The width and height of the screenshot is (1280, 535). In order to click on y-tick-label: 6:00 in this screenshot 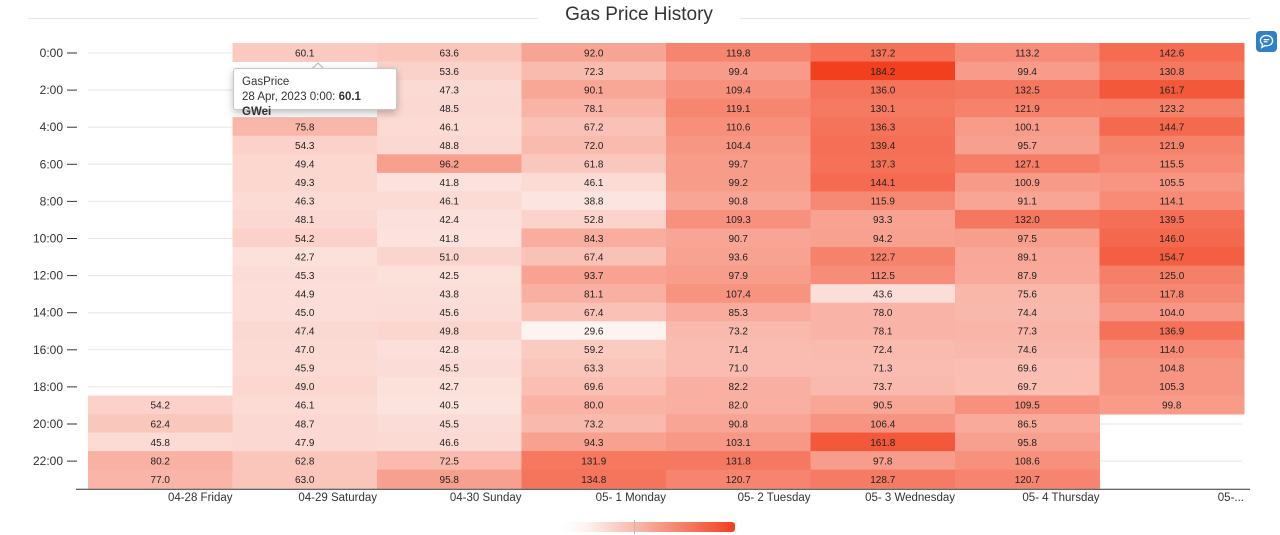, I will do `click(52, 164)`.